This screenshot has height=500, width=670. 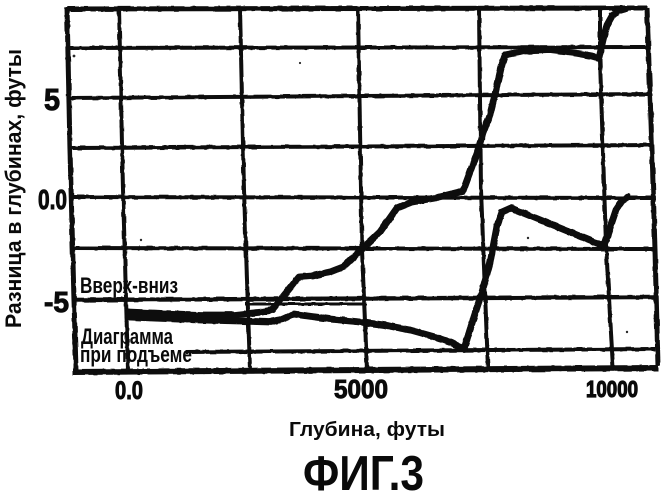 I want to click on svg-text: 5, so click(x=52, y=99).